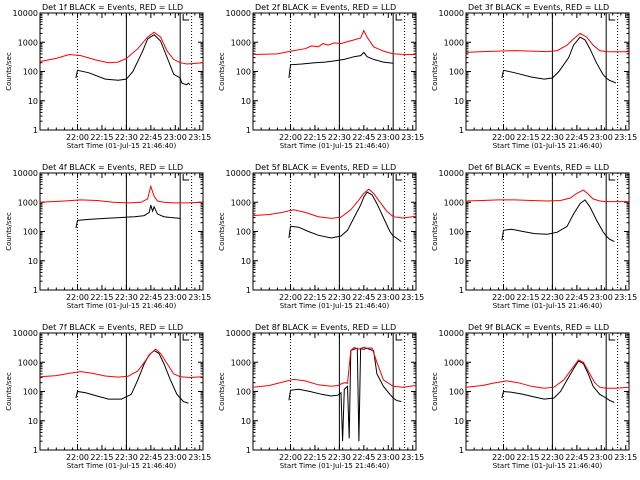 Image resolution: width=640 pixels, height=480 pixels. What do you see at coordinates (538, 7) in the screenshot?
I see `panel-title: Det 3f BLACK = Events, RED = LLD` at bounding box center [538, 7].